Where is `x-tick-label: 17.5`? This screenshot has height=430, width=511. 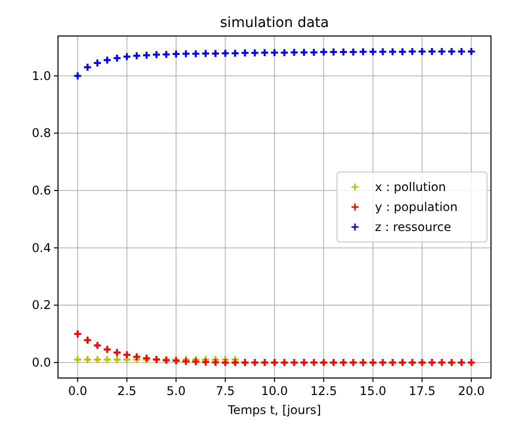 x-tick-label: 17.5 is located at coordinates (422, 391).